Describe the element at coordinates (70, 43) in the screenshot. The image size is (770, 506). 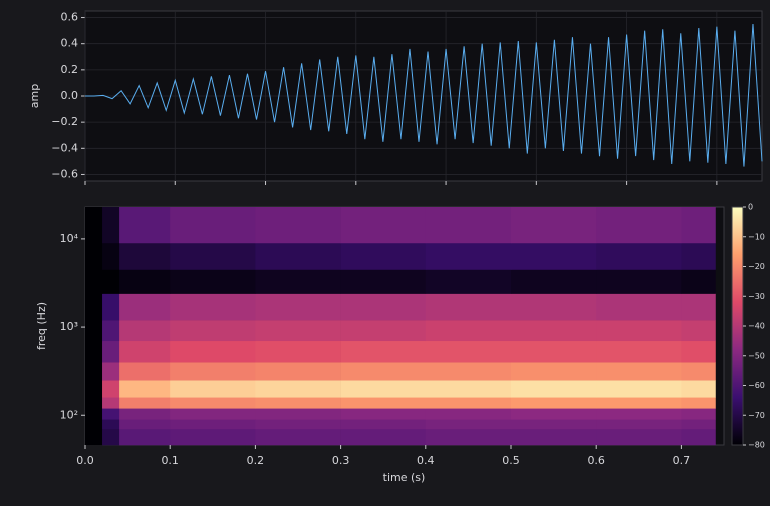
I see `y-tick-label: 0.4` at that location.